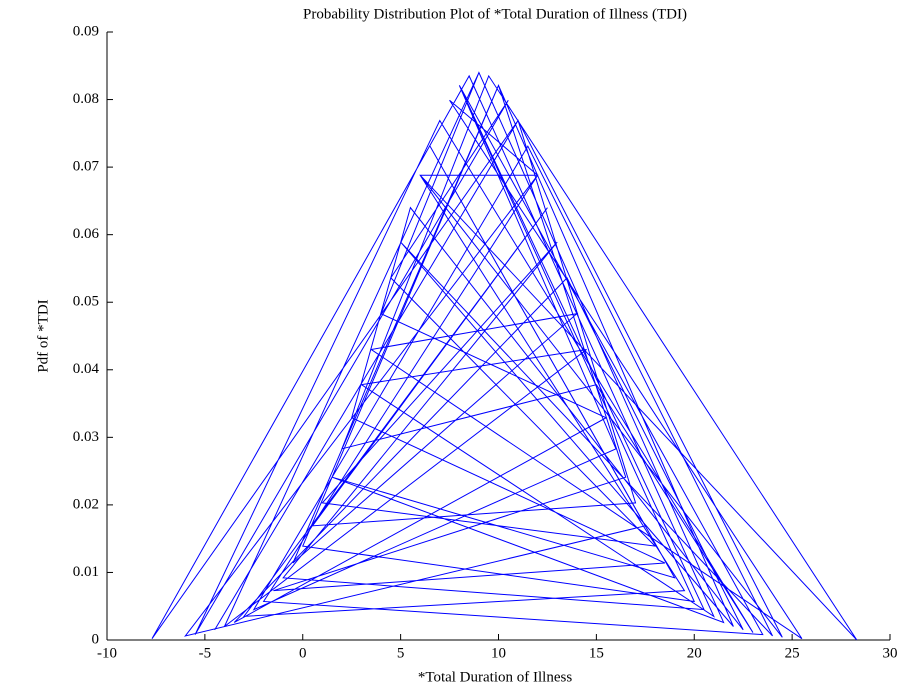 This screenshot has width=911, height=694. What do you see at coordinates (596, 653) in the screenshot?
I see `x-tick-label: 15` at bounding box center [596, 653].